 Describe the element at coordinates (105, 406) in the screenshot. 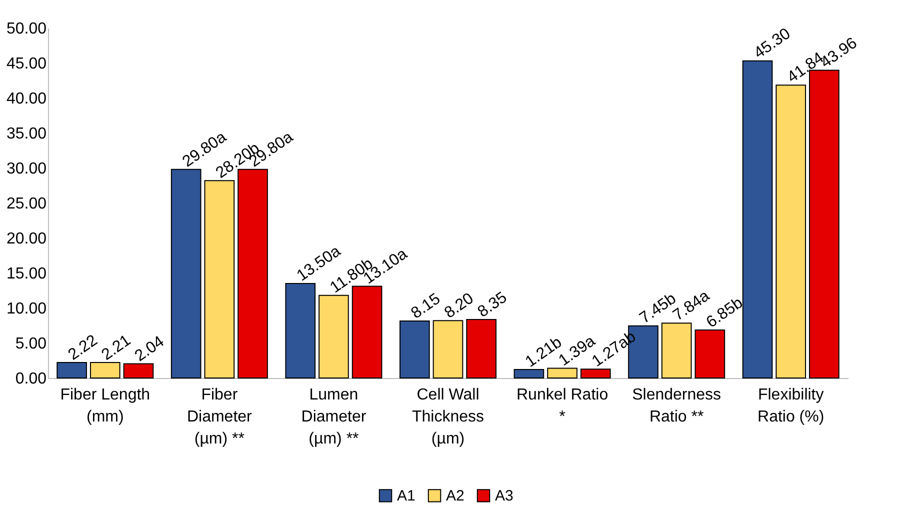

I see `x-tick-label: Fiber Length (mm)` at that location.